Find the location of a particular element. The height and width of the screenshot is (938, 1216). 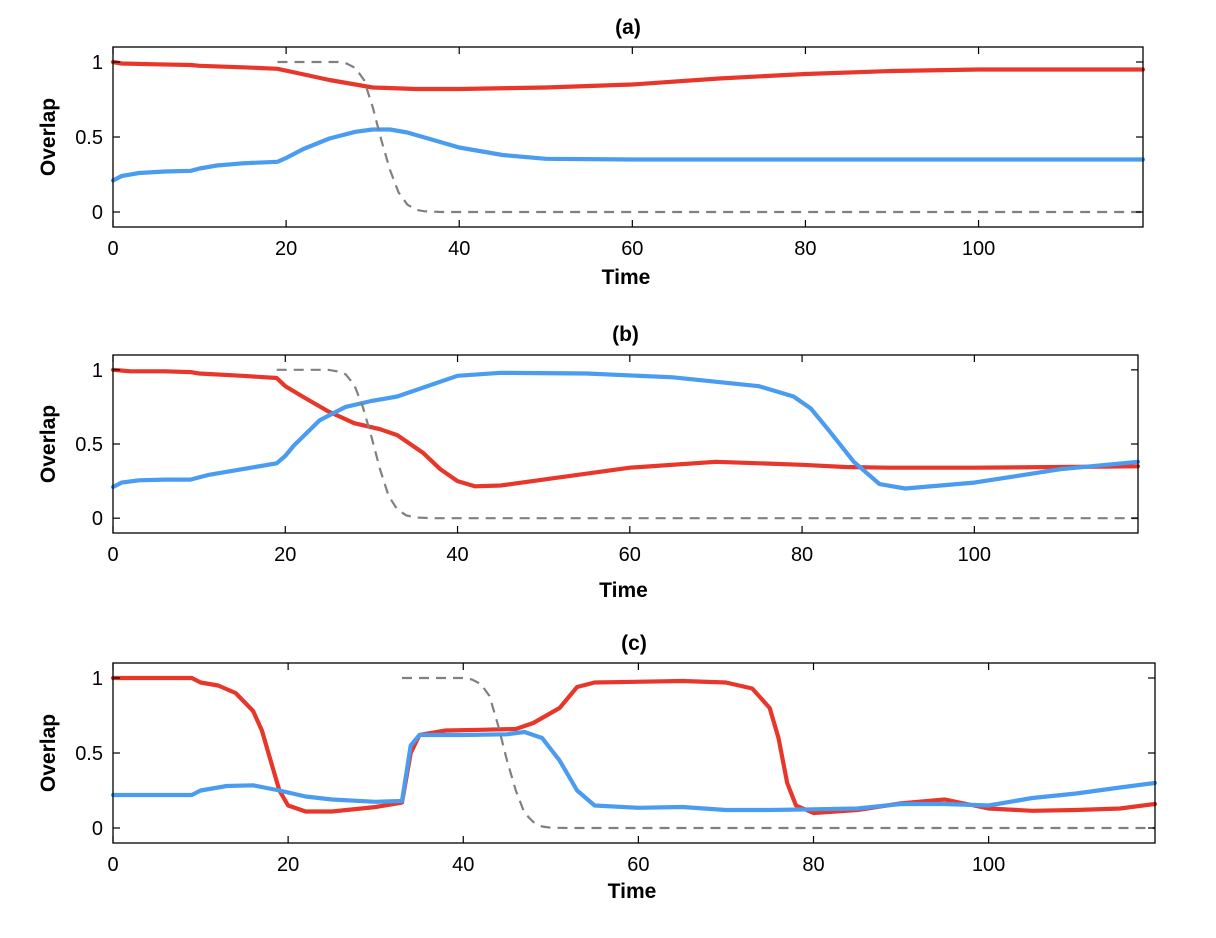

panel-title: (b) is located at coordinates (625, 334).